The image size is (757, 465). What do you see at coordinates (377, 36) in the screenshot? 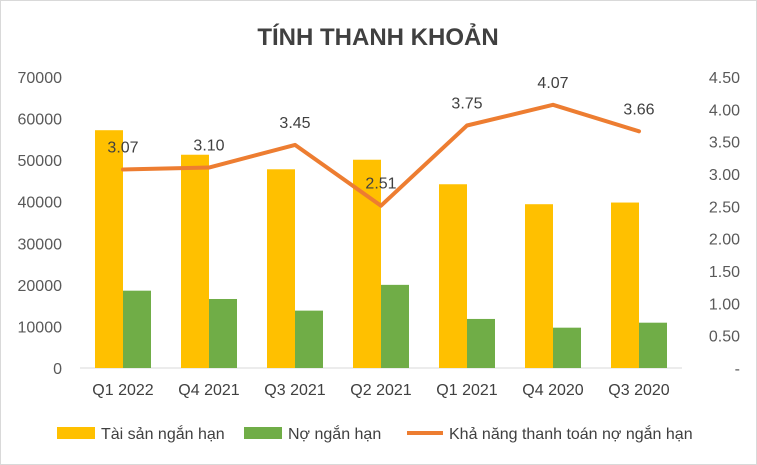
I see `chart-title: TÍNH THANH KHOẢN` at bounding box center [377, 36].